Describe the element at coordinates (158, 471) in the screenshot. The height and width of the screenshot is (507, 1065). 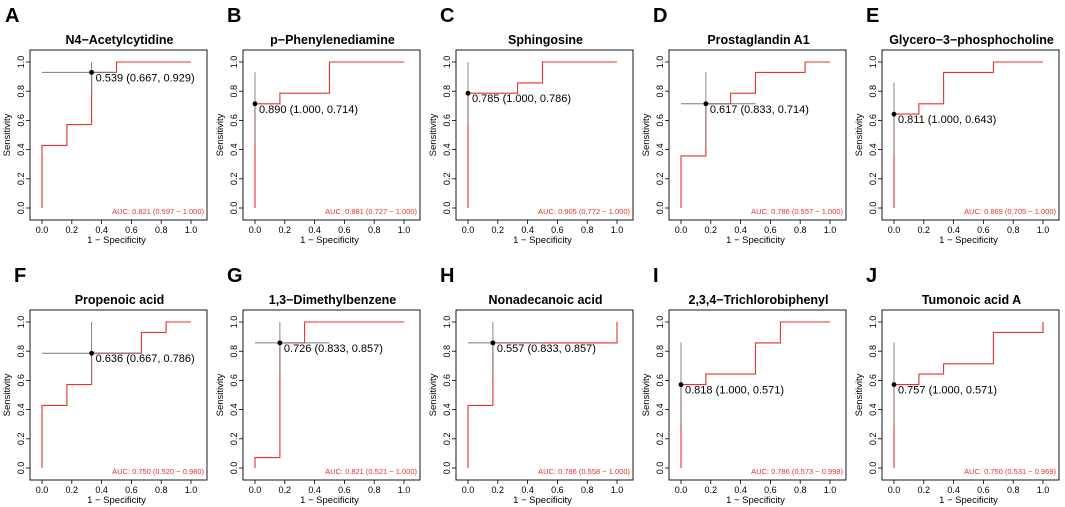
I see `auc-label: AUC: 0.750 (0.520 − 0.980)` at that location.